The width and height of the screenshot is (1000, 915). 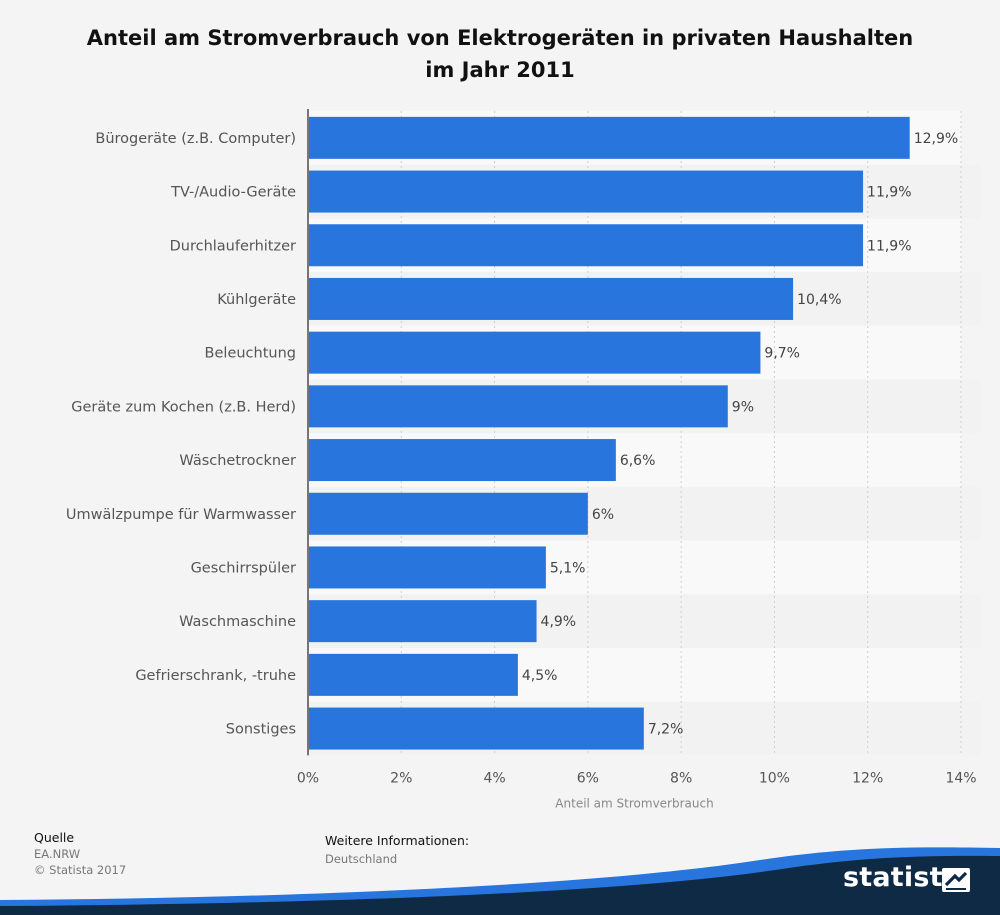 I want to click on chart-title-line-2: im Jahr 2011, so click(x=500, y=70).